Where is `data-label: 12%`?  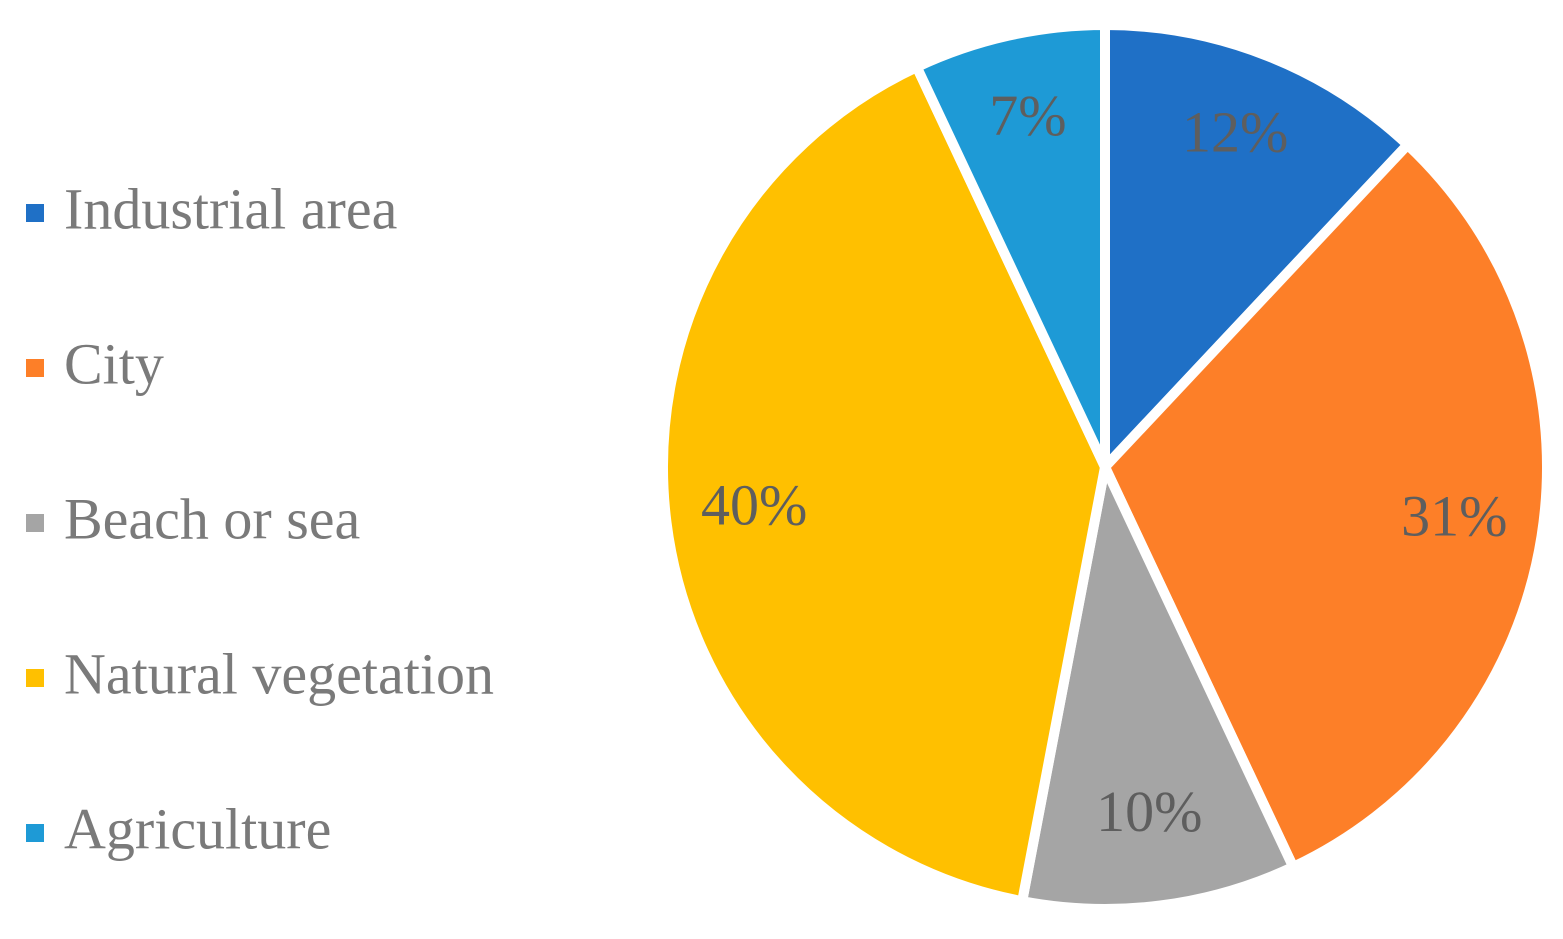
data-label: 12% is located at coordinates (1235, 132).